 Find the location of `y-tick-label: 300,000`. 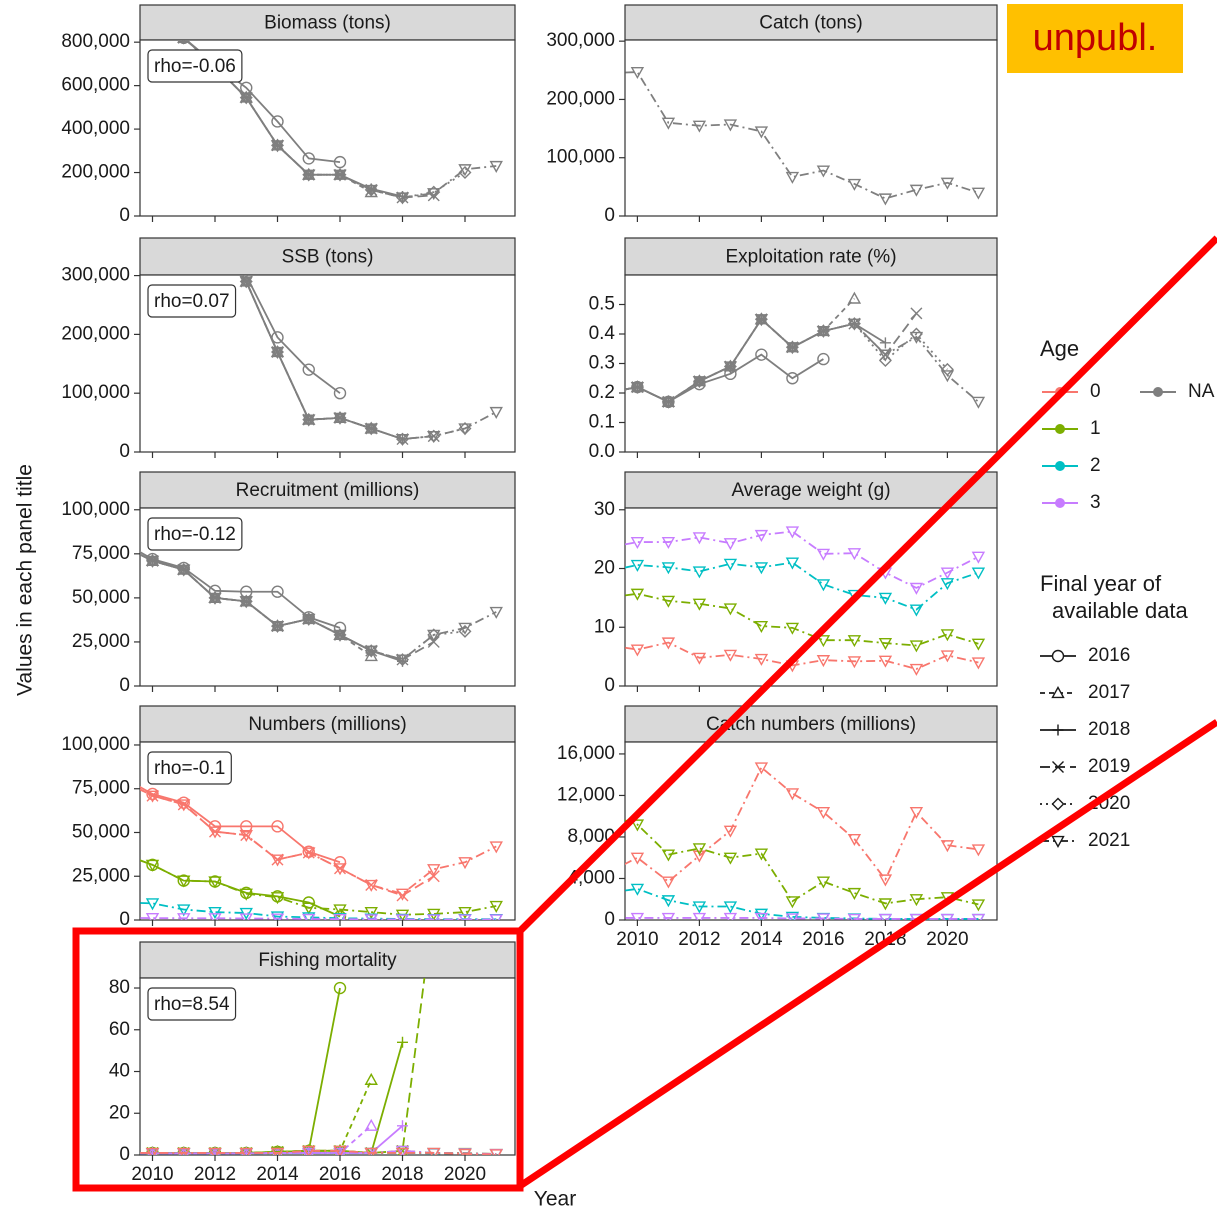

y-tick-label: 300,000 is located at coordinates (580, 40).